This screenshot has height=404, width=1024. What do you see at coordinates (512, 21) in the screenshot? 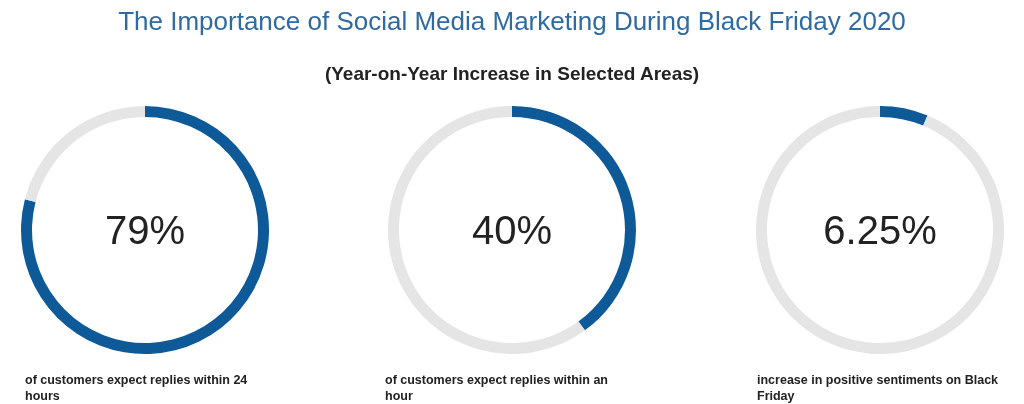
I see `text: The Importance of Social Media Marketing During Black Friday 2020` at bounding box center [512, 21].